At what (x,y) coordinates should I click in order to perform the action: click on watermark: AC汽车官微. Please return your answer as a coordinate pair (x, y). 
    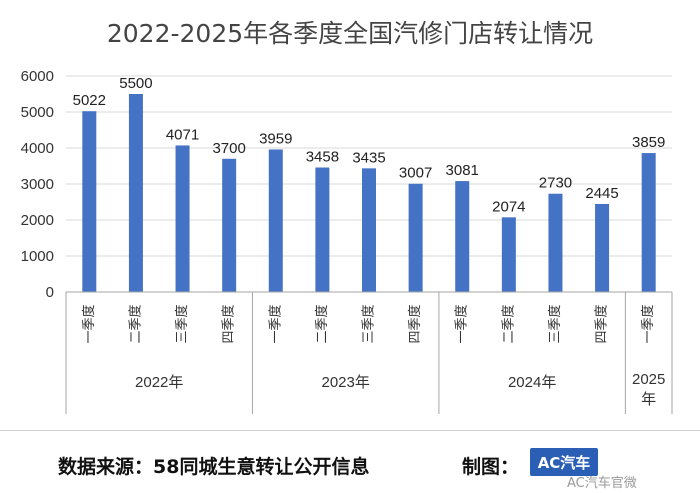
    Looking at the image, I should click on (602, 483).